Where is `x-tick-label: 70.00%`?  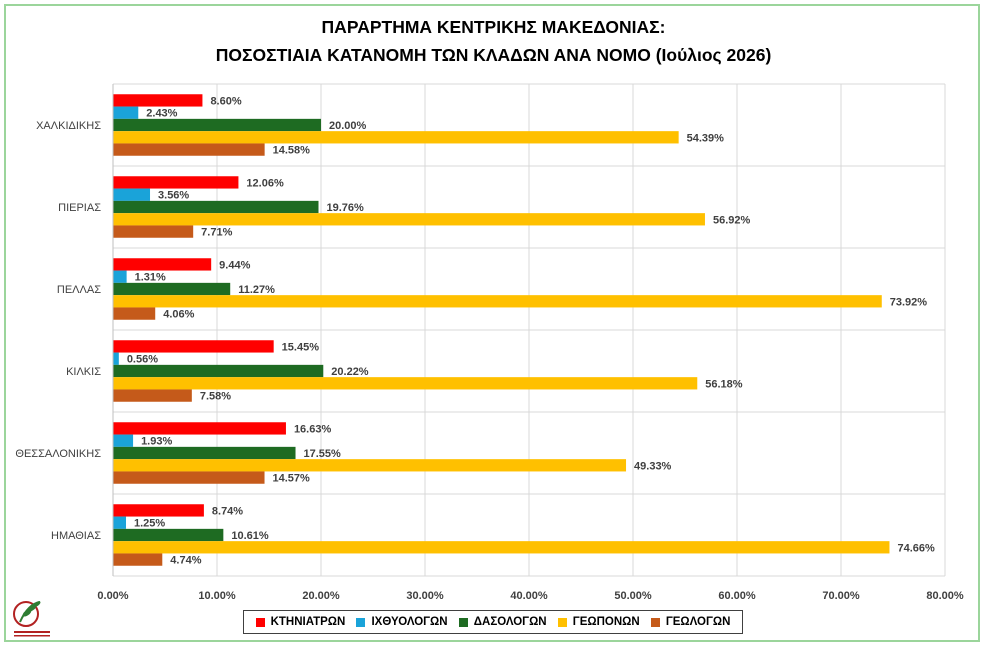
x-tick-label: 70.00% is located at coordinates (841, 596).